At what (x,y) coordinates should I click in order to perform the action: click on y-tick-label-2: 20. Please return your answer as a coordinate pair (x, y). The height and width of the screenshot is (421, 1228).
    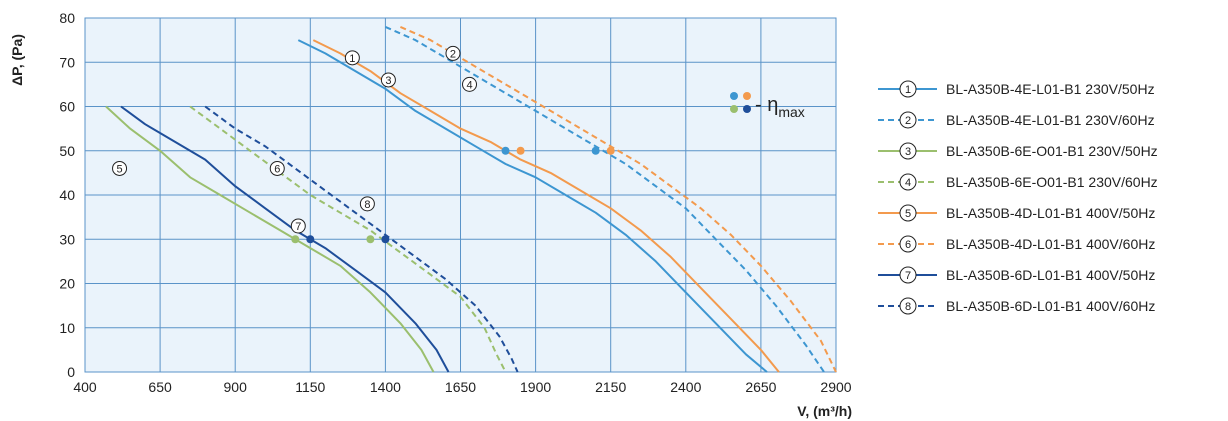
    Looking at the image, I should click on (67, 284).